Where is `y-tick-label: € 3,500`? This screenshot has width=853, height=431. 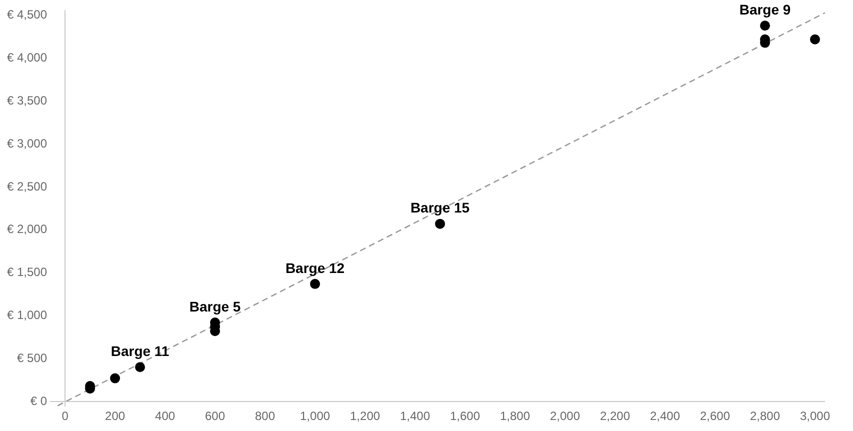
y-tick-label: € 3,500 is located at coordinates (27, 100).